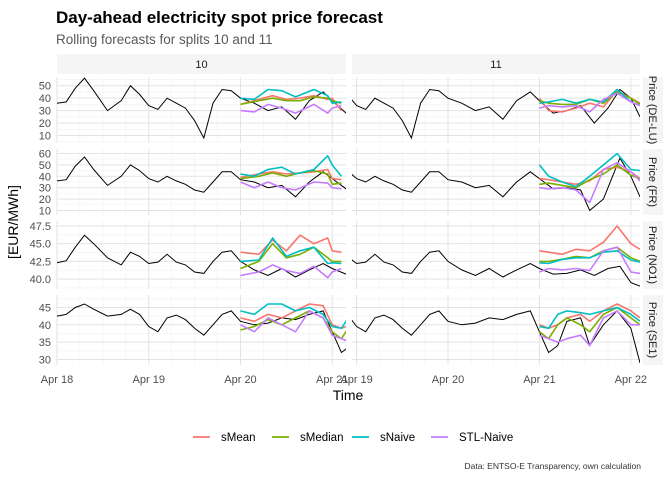 This screenshot has height=480, width=672. I want to click on legend-label-sMedian: sMedian, so click(321, 438).